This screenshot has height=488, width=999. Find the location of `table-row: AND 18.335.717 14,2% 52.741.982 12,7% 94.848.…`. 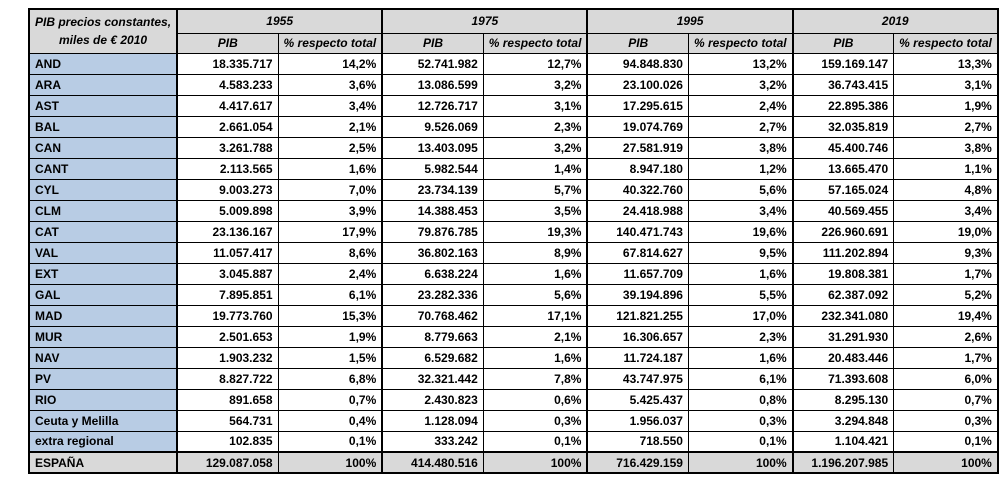

table-row: AND 18.335.717 14,2% 52.741.982 12,7% 94.848.… is located at coordinates (513, 63).